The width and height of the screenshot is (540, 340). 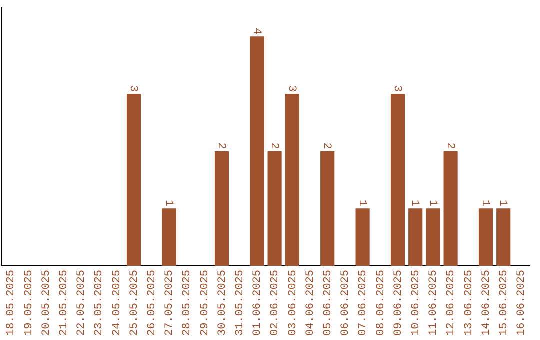 What do you see at coordinates (328, 303) in the screenshot?
I see `x-tick-label: 05.06.2025` at bounding box center [328, 303].